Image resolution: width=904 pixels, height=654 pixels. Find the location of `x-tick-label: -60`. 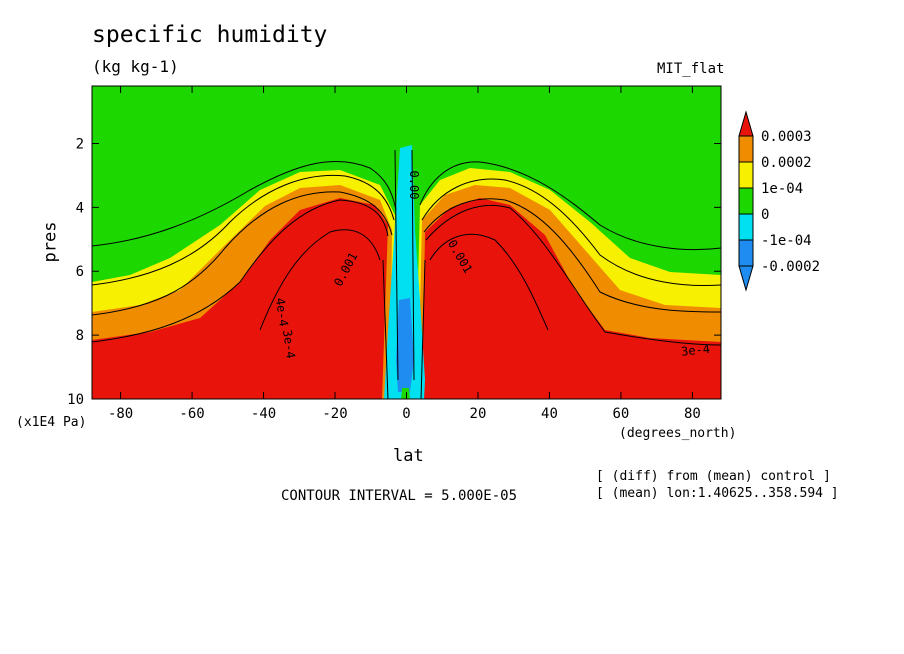

x-tick-label: -60 is located at coordinates (191, 414).